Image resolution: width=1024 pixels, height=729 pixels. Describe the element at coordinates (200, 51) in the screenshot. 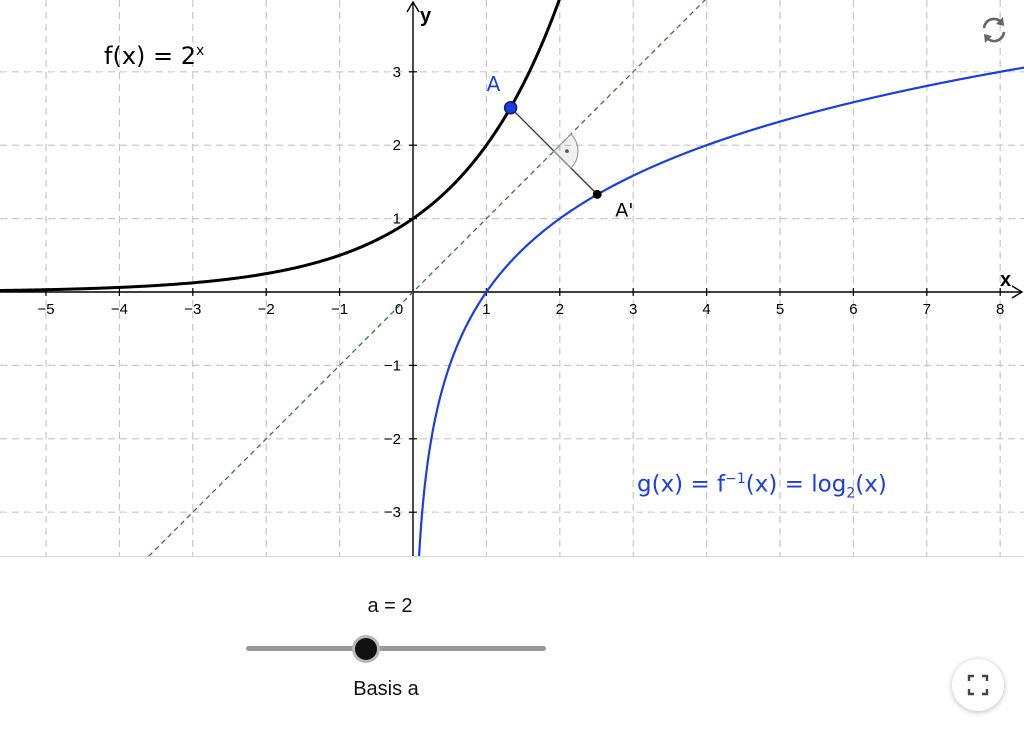

I see `f-label-exponent: x` at that location.